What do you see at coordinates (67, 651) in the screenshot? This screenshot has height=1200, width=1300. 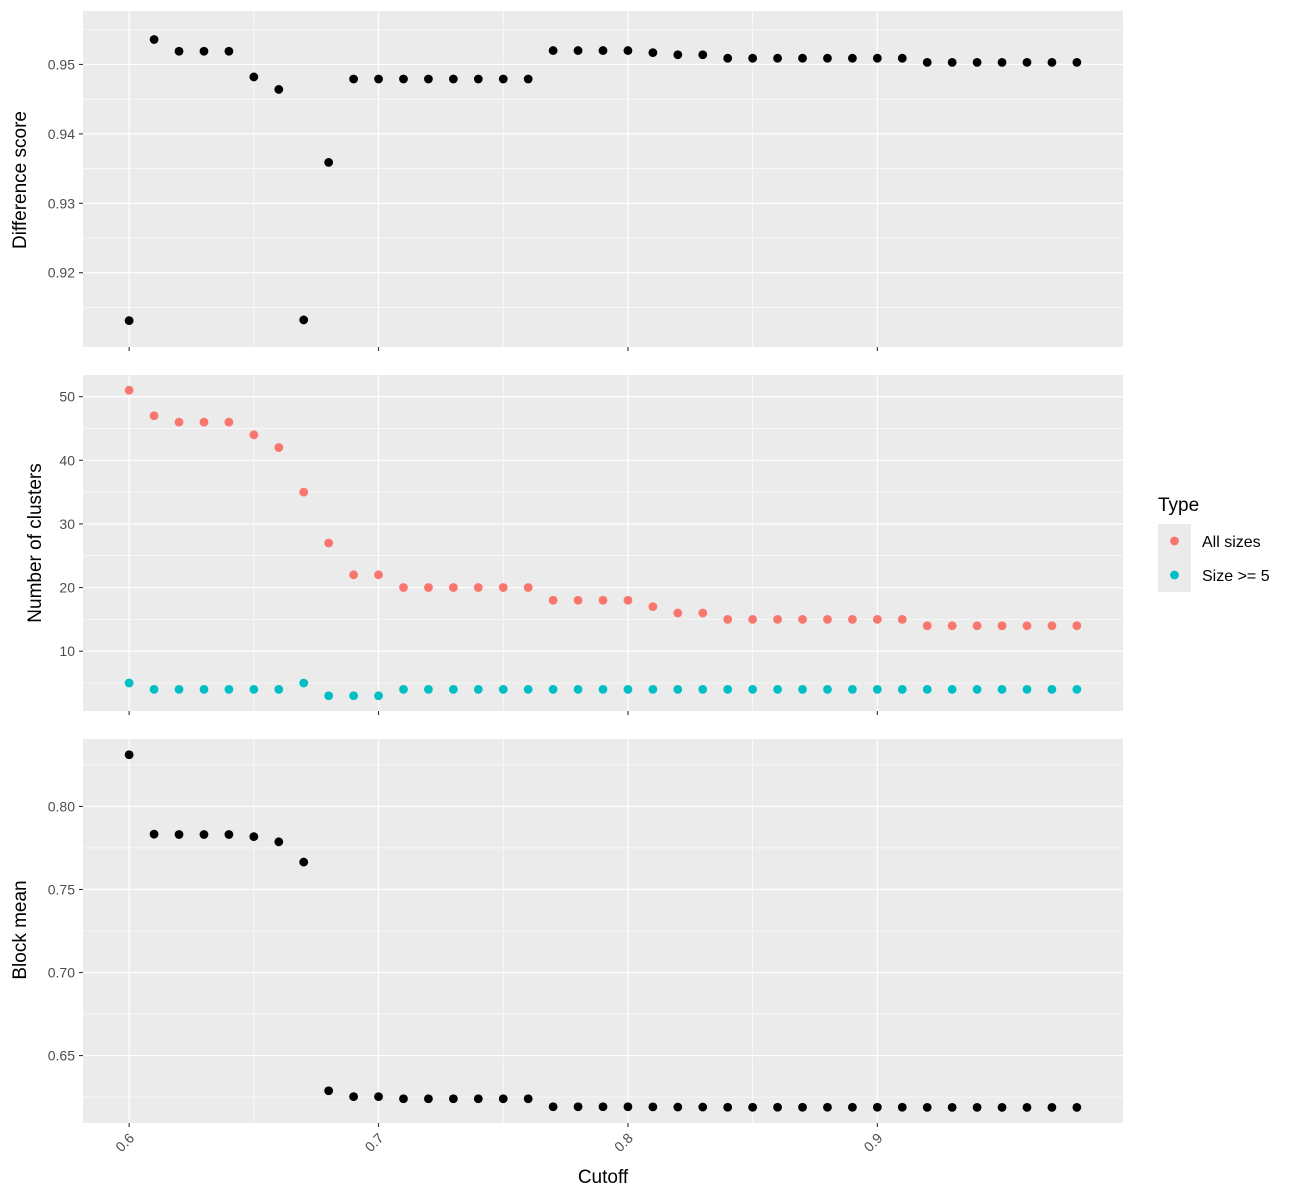 I see `y-tick-label: 10` at bounding box center [67, 651].